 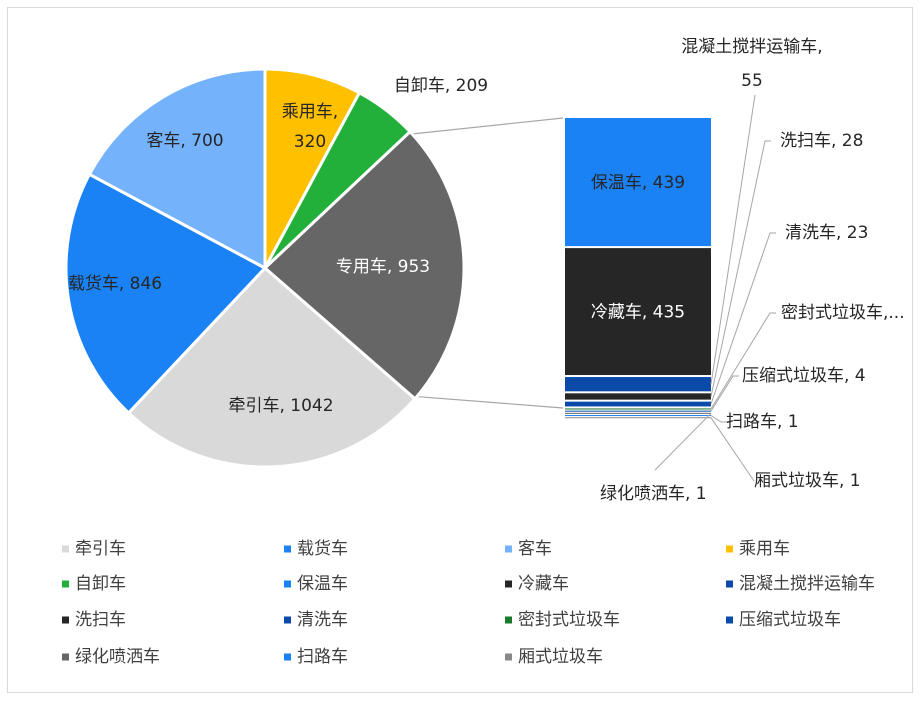 I want to click on bar-label-0: 保温车, 439, so click(x=638, y=183).